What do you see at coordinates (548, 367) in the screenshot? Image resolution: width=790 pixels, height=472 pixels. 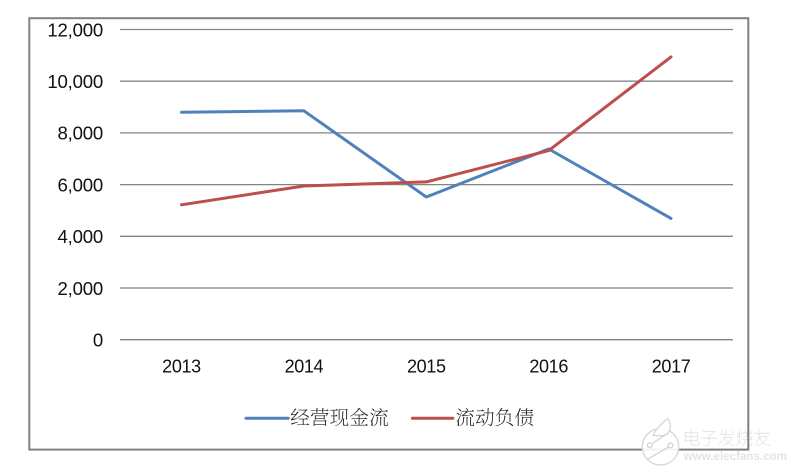 I see `svg-text: 2016` at bounding box center [548, 367].